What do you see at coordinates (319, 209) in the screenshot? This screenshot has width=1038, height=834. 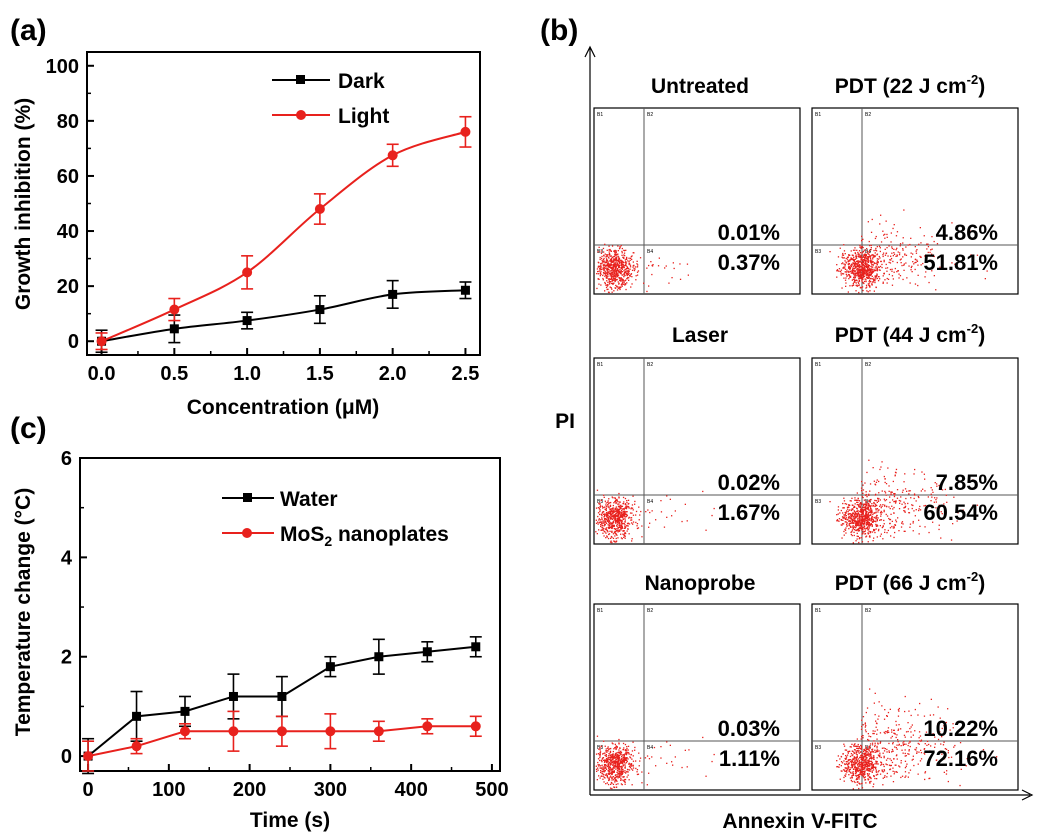 I see `panel-a-series-1-point` at bounding box center [319, 209].